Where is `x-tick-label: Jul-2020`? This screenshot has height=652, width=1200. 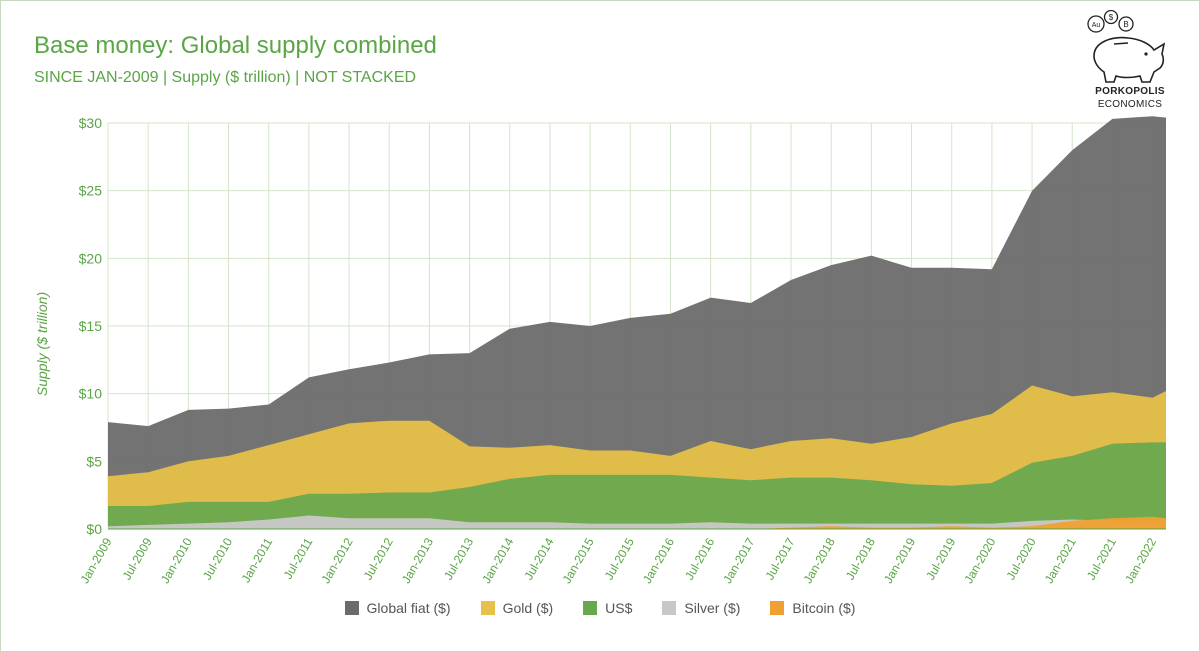 x-tick-label: Jul-2020 is located at coordinates (1021, 558).